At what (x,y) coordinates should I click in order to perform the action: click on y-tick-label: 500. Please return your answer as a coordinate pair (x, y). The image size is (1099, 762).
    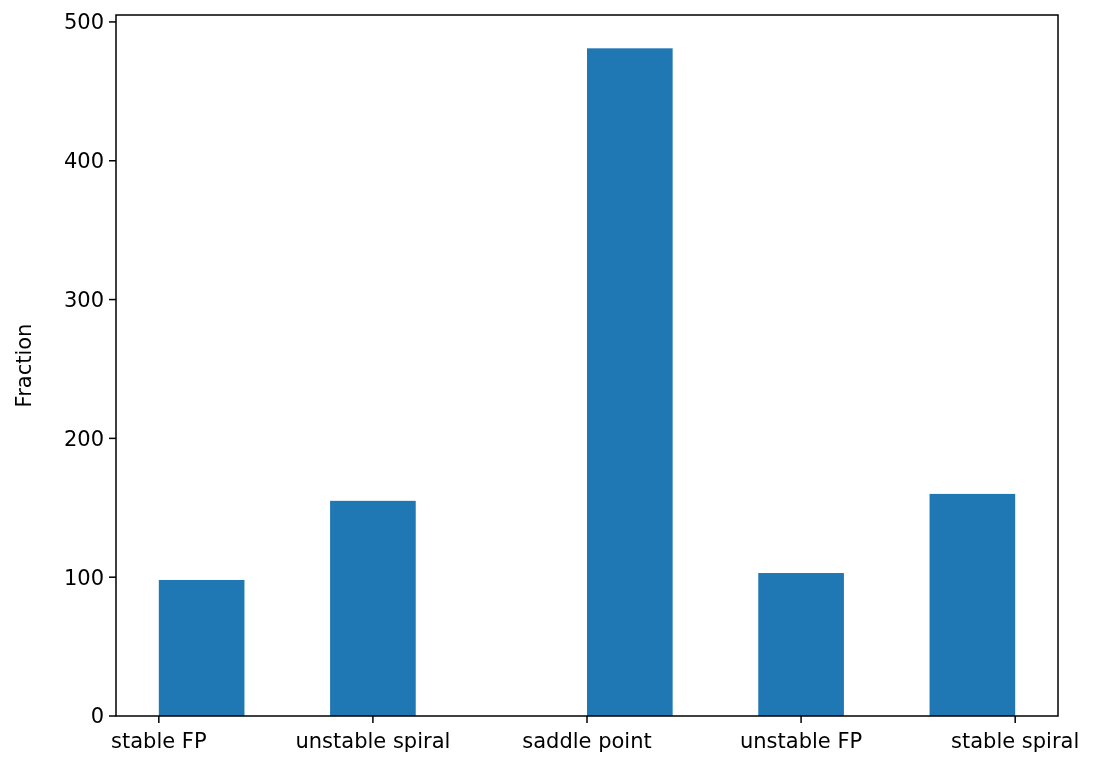
    Looking at the image, I should click on (83, 22).